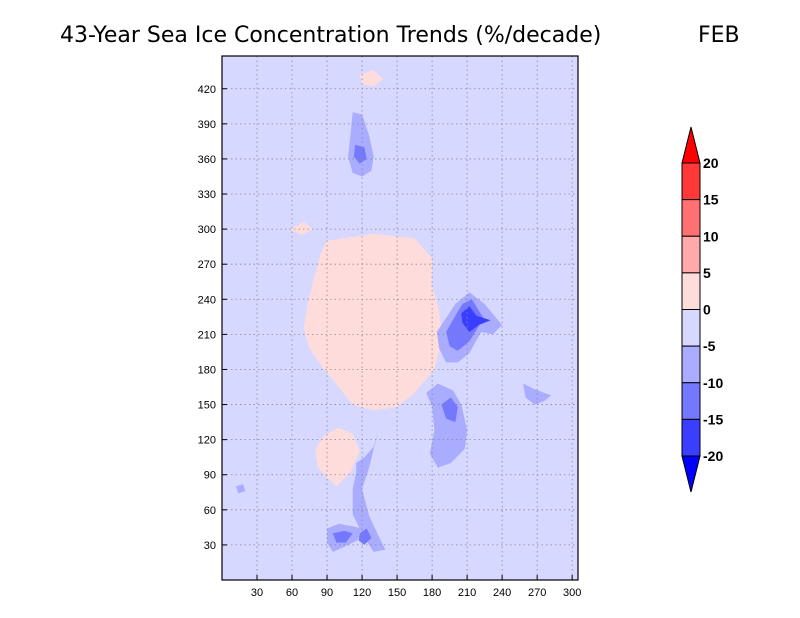  What do you see at coordinates (572, 593) in the screenshot?
I see `x-tick-label: 300` at bounding box center [572, 593].